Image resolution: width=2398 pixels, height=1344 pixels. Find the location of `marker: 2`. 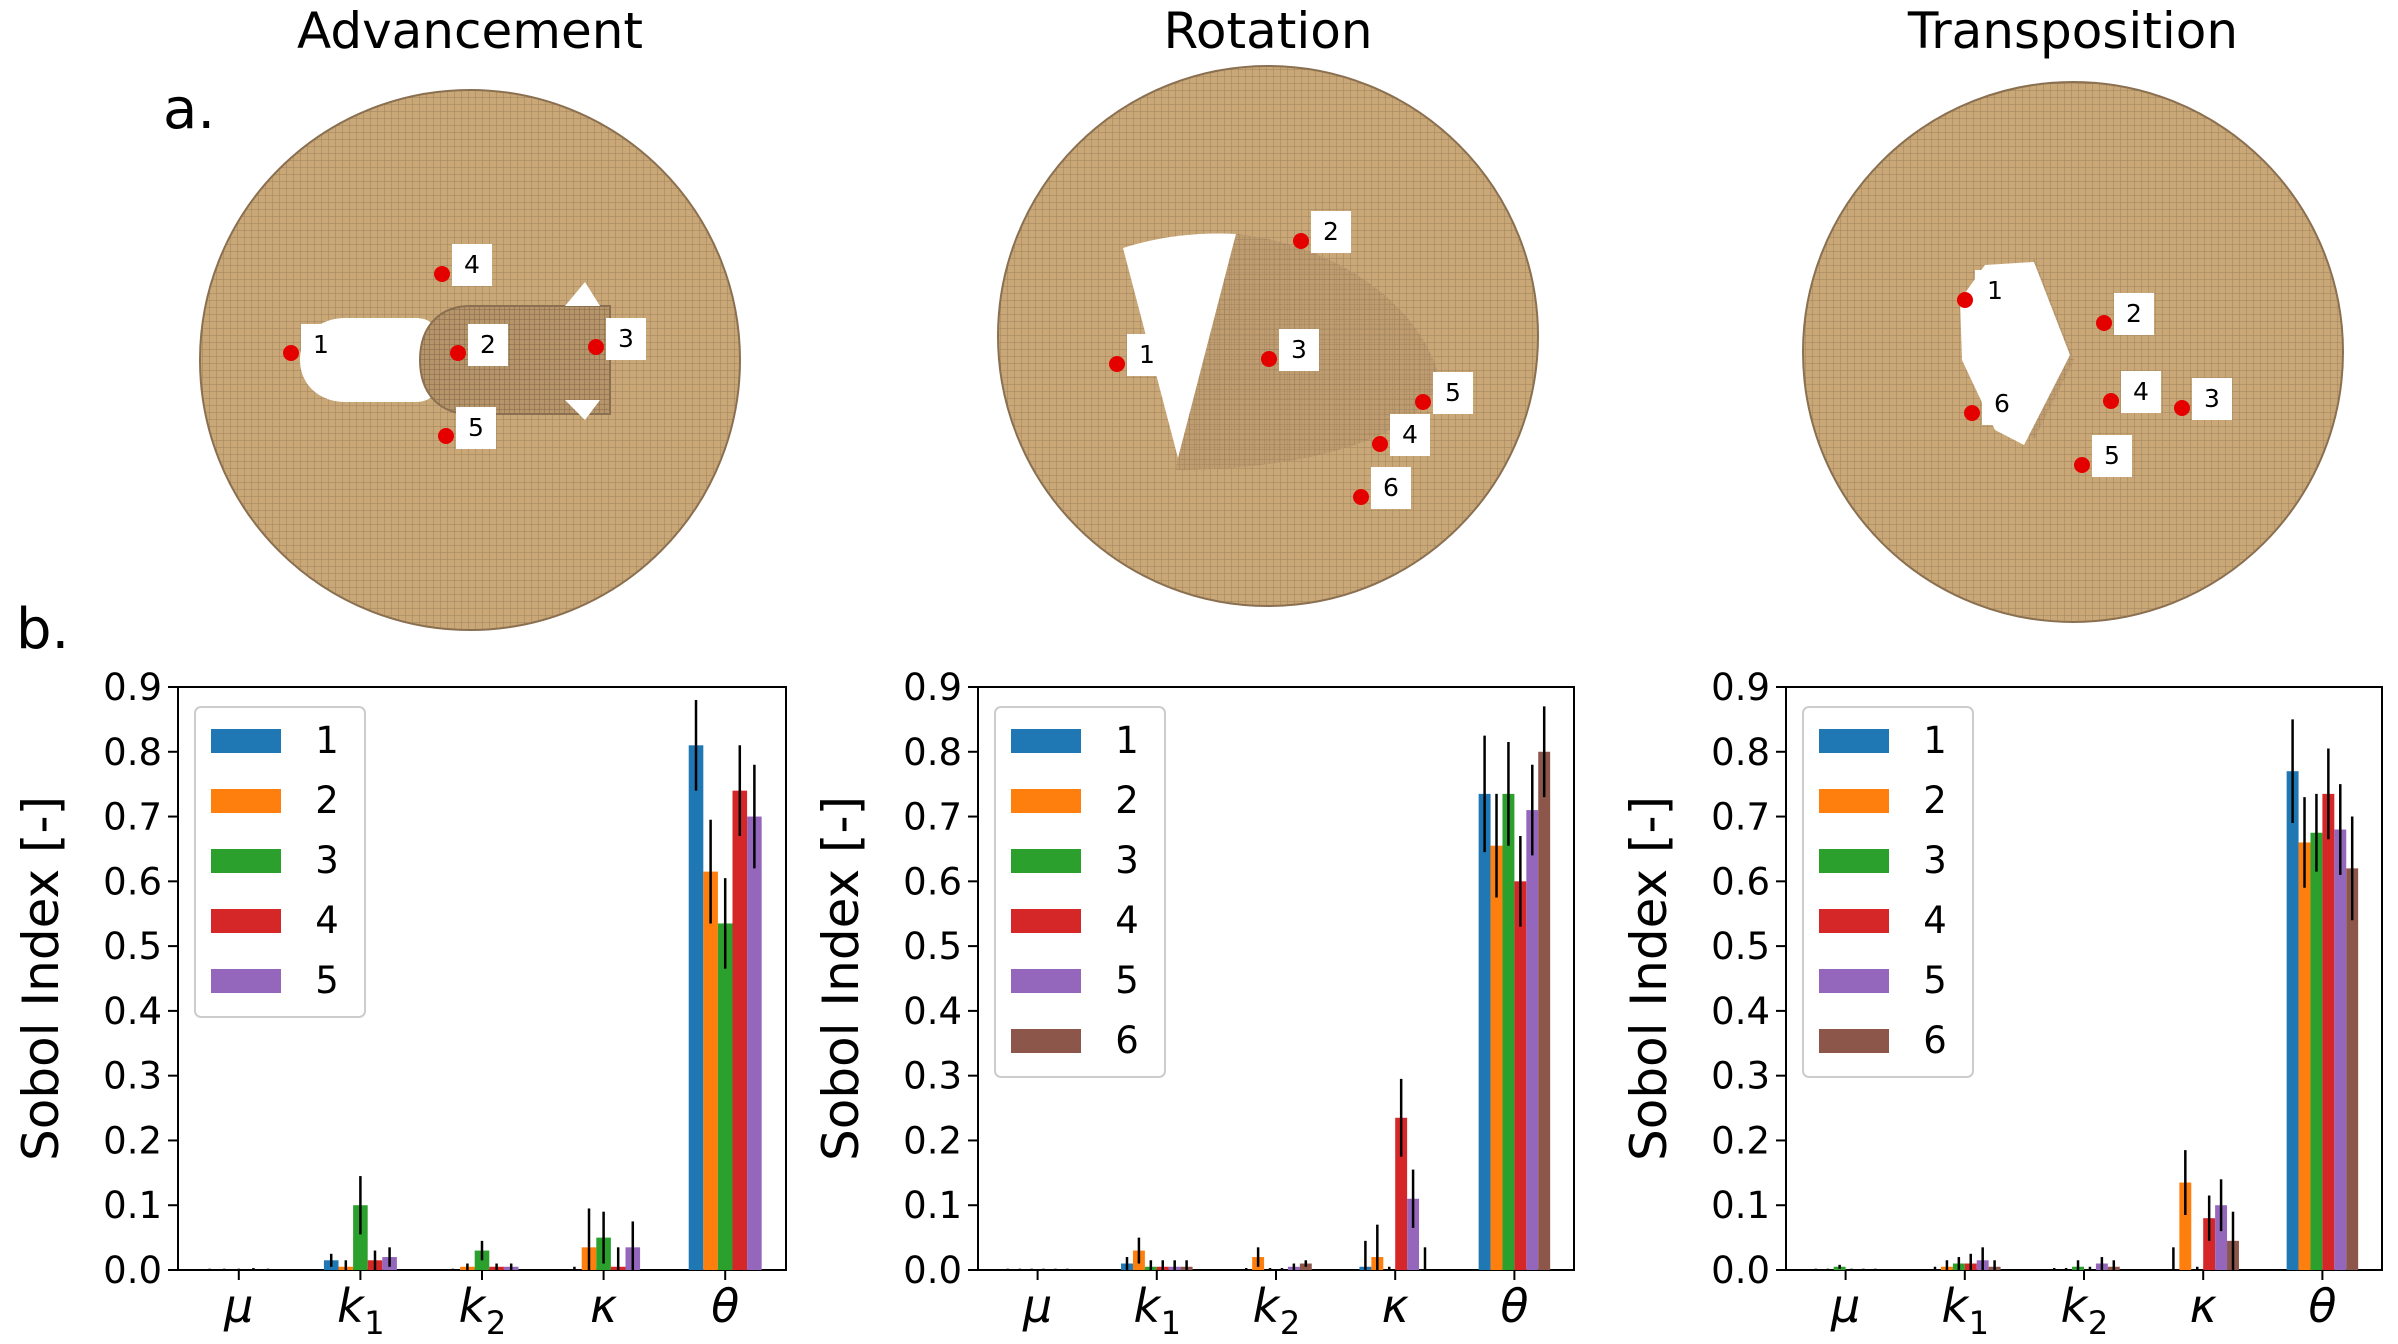

marker: 2 is located at coordinates (2125, 314).